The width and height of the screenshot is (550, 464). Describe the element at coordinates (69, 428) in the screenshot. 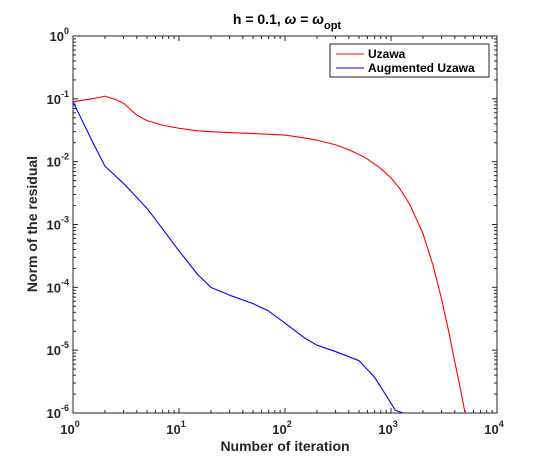

I see `x-tick-label: 10⁰` at that location.